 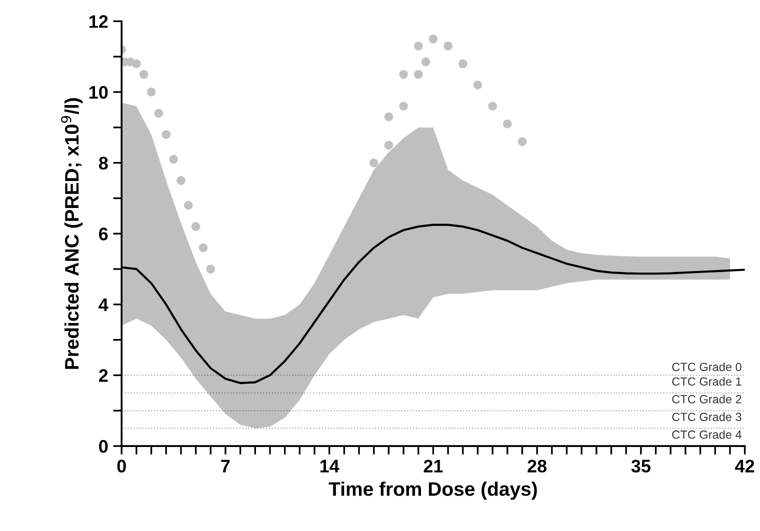 What do you see at coordinates (432, 491) in the screenshot?
I see `x-axis-title: Time from Dose (days)` at bounding box center [432, 491].